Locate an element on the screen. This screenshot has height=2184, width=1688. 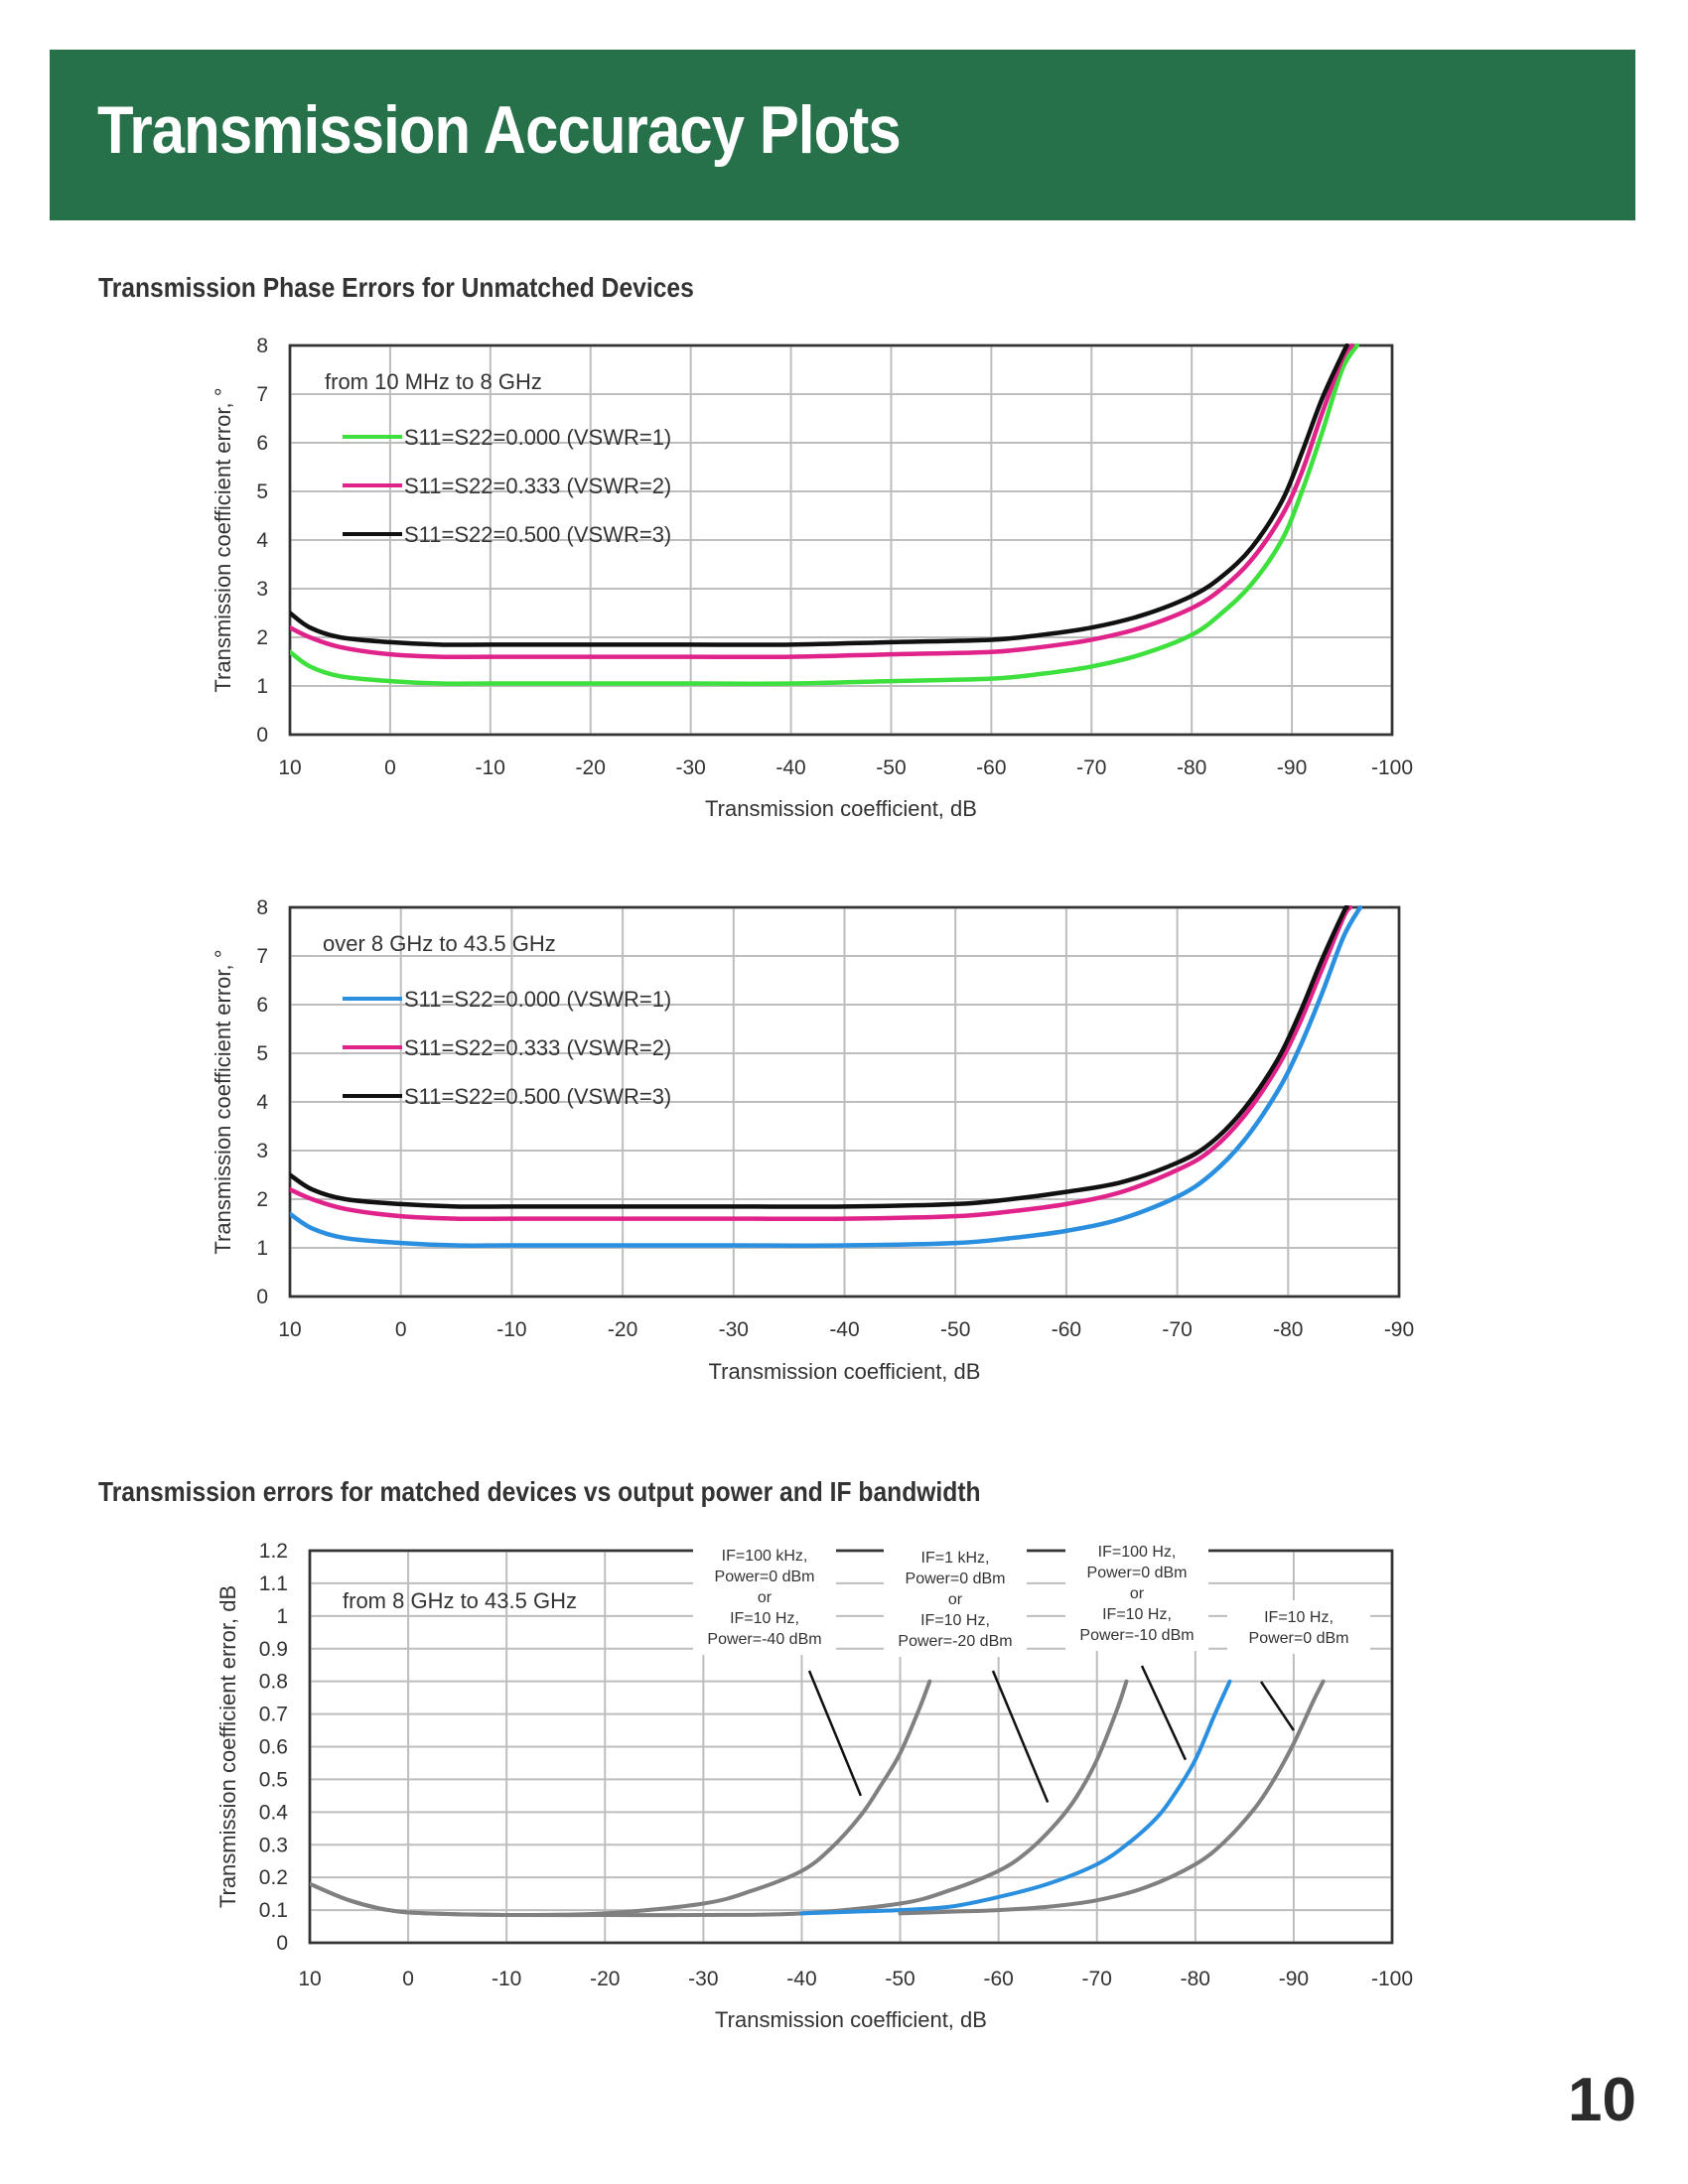
frequency-range-note: from 8 GHz to 43.5 GHz is located at coordinates (460, 1600).